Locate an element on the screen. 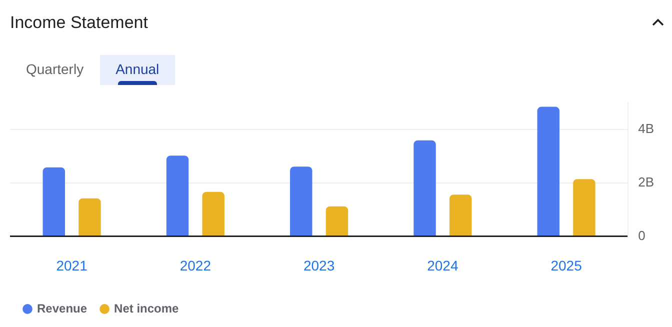 The image size is (672, 327). y-tick-label: 0 is located at coordinates (642, 235).